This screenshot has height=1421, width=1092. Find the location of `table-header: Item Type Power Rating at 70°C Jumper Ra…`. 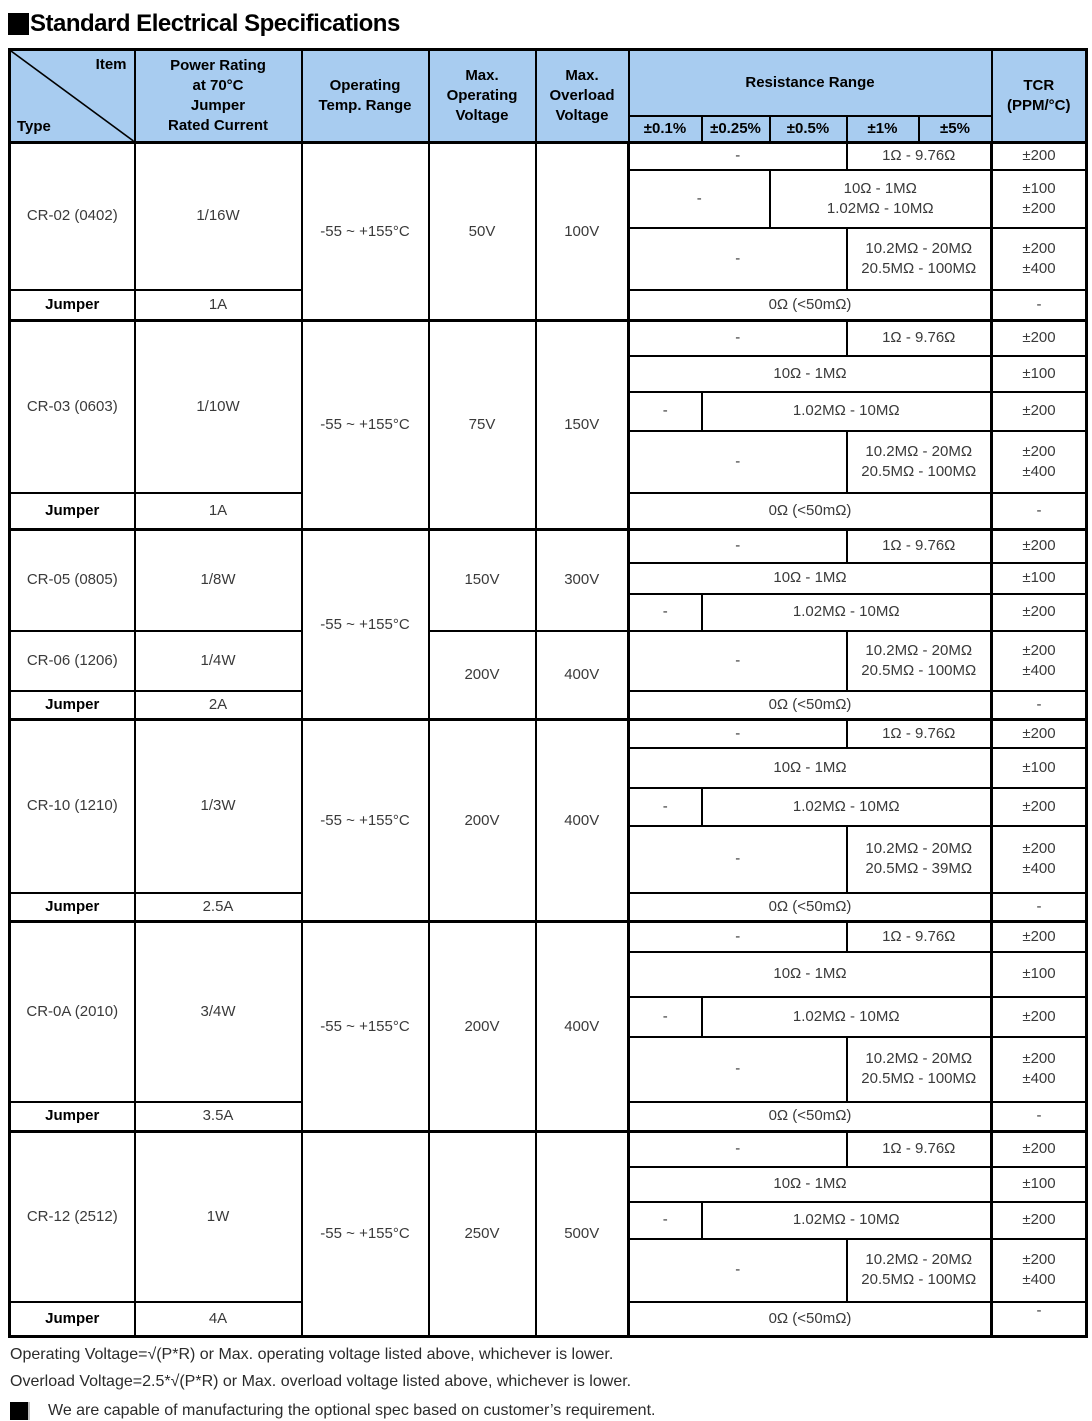

table-header: Item Type Power Rating at 70°C Jumper Ra… is located at coordinates (548, 96).